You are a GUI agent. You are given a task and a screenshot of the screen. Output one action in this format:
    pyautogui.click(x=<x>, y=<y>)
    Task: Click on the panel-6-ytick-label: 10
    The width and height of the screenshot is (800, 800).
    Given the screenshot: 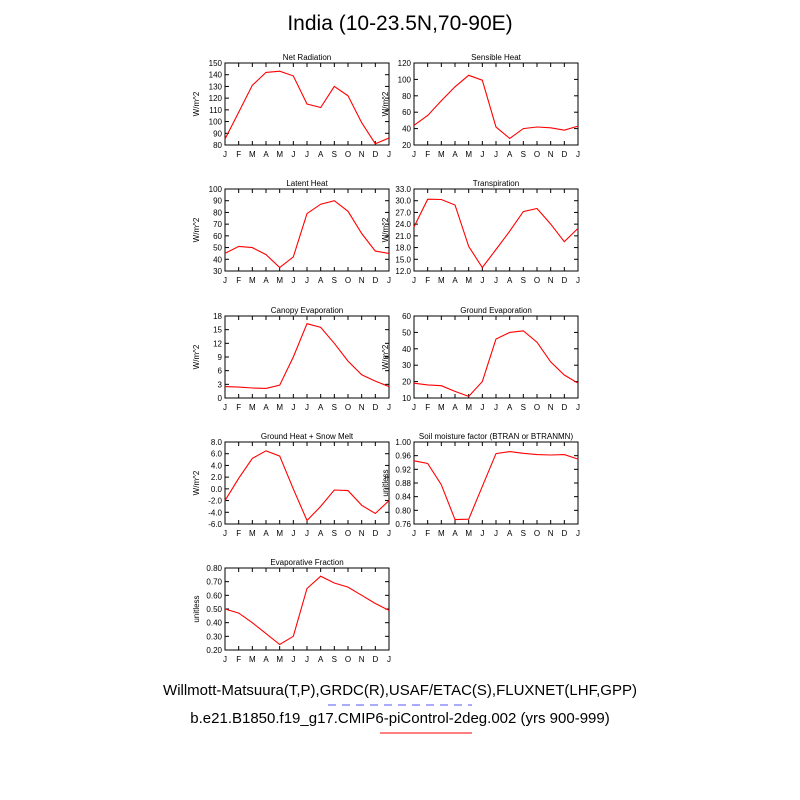 What is the action you would take?
    pyautogui.click(x=406, y=398)
    